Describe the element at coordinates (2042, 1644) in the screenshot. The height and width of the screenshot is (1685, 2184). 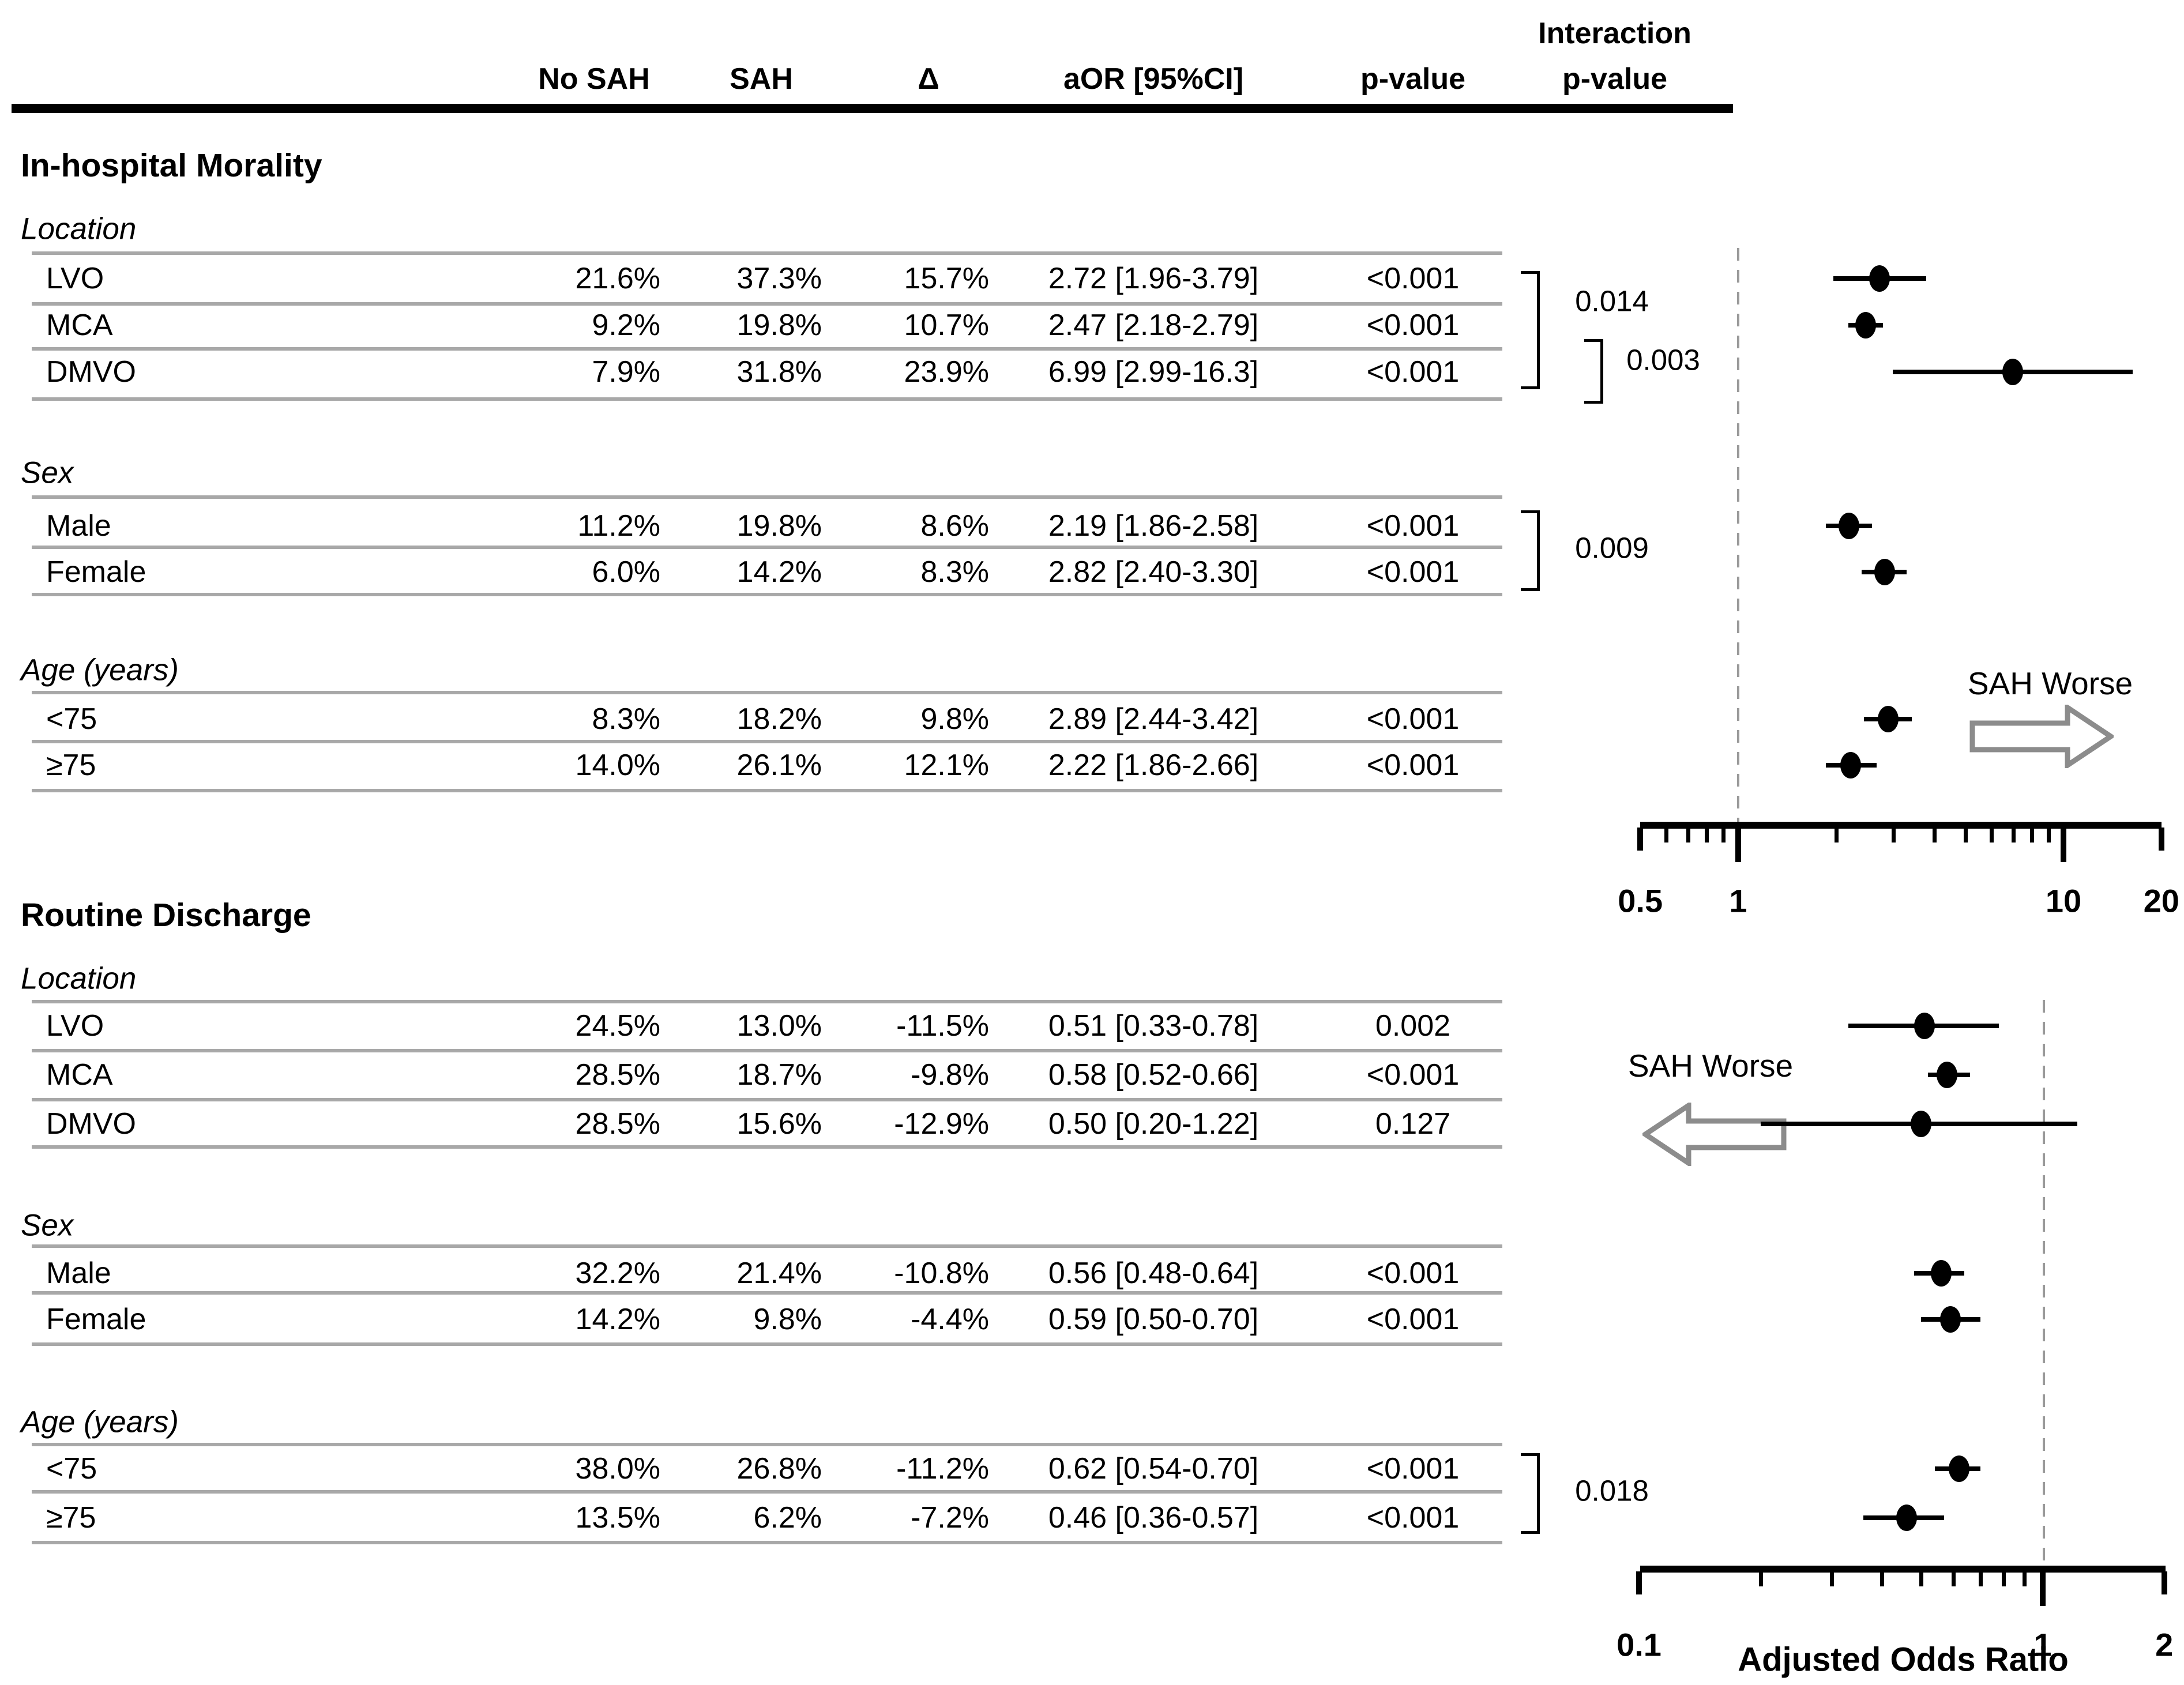
I see `axis-tick-label: 1` at that location.